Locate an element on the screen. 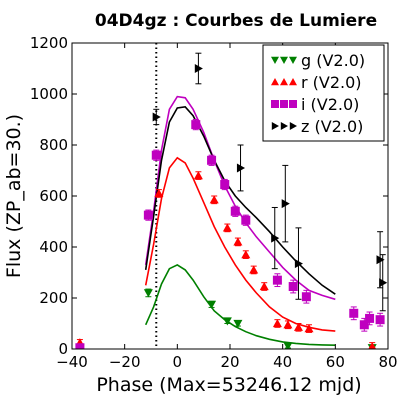 This screenshot has height=400, width=400. y-tick-label-2: 400 is located at coordinates (53, 247).